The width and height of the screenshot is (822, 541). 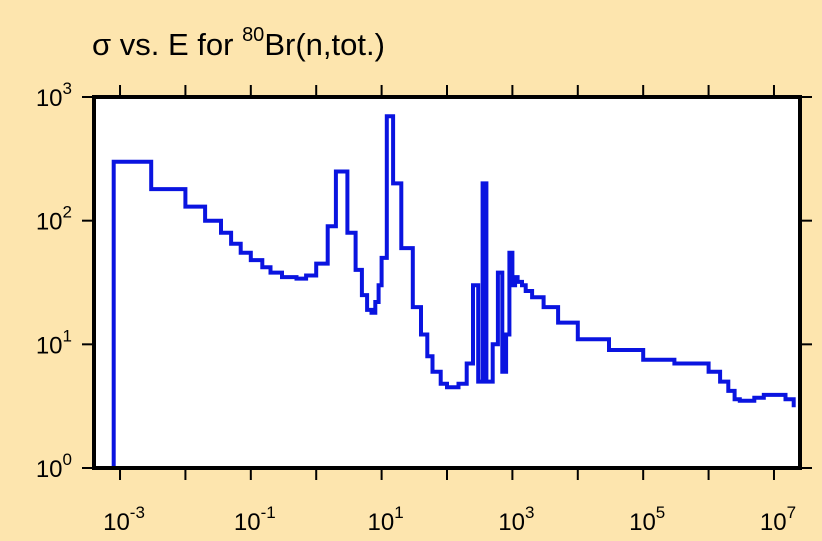 I want to click on y-tick-label-exponent: 2, so click(x=67, y=212).